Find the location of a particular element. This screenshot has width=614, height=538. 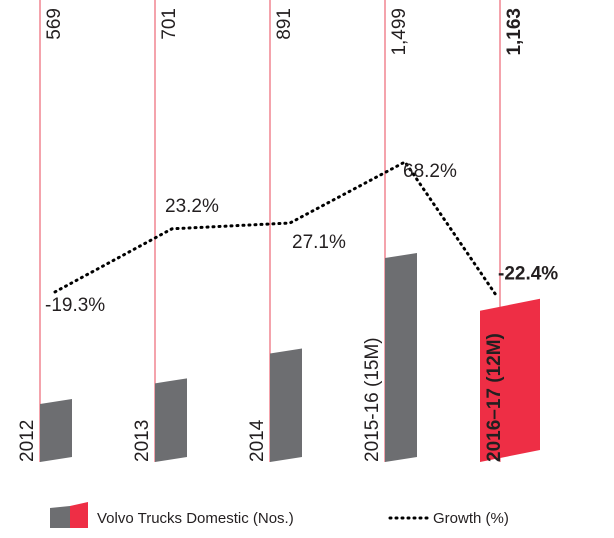

legend-label: Volvo Trucks Domestic (Nos.) is located at coordinates (195, 518).